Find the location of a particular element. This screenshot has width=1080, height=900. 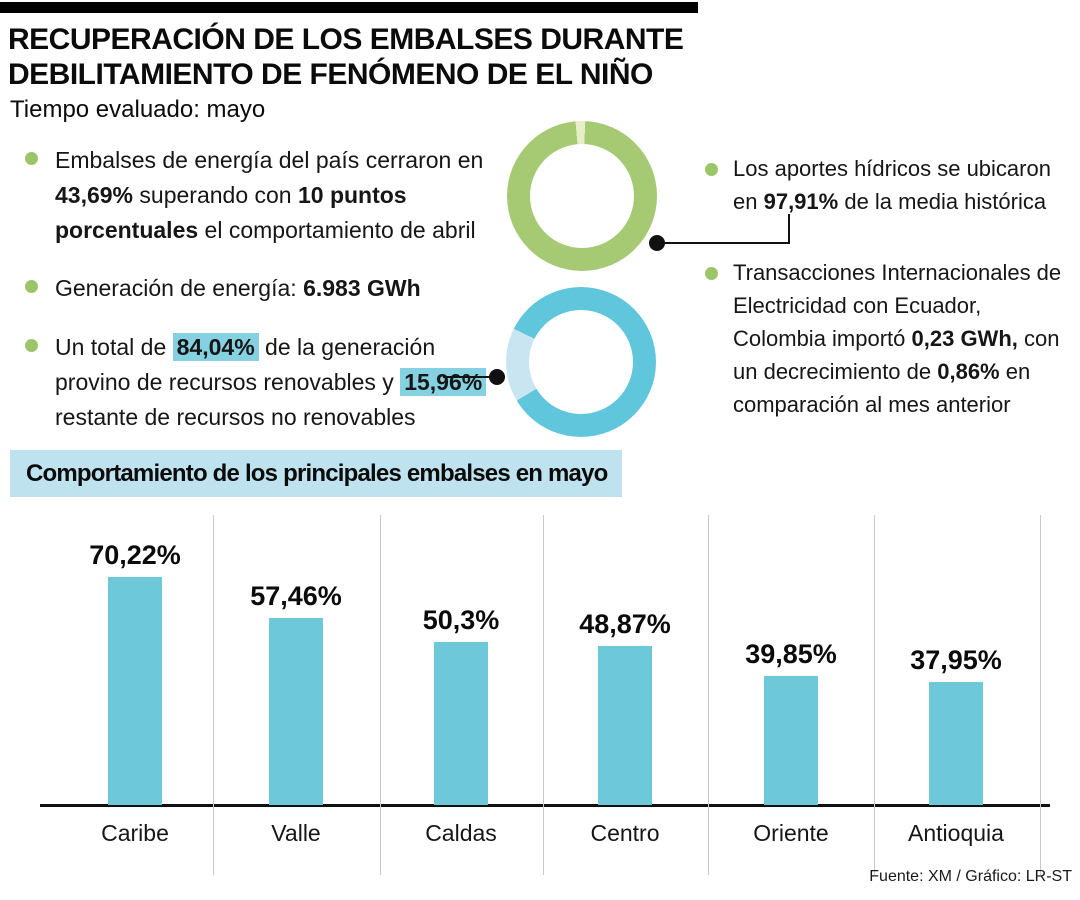

bar-oriente is located at coordinates (791, 740).